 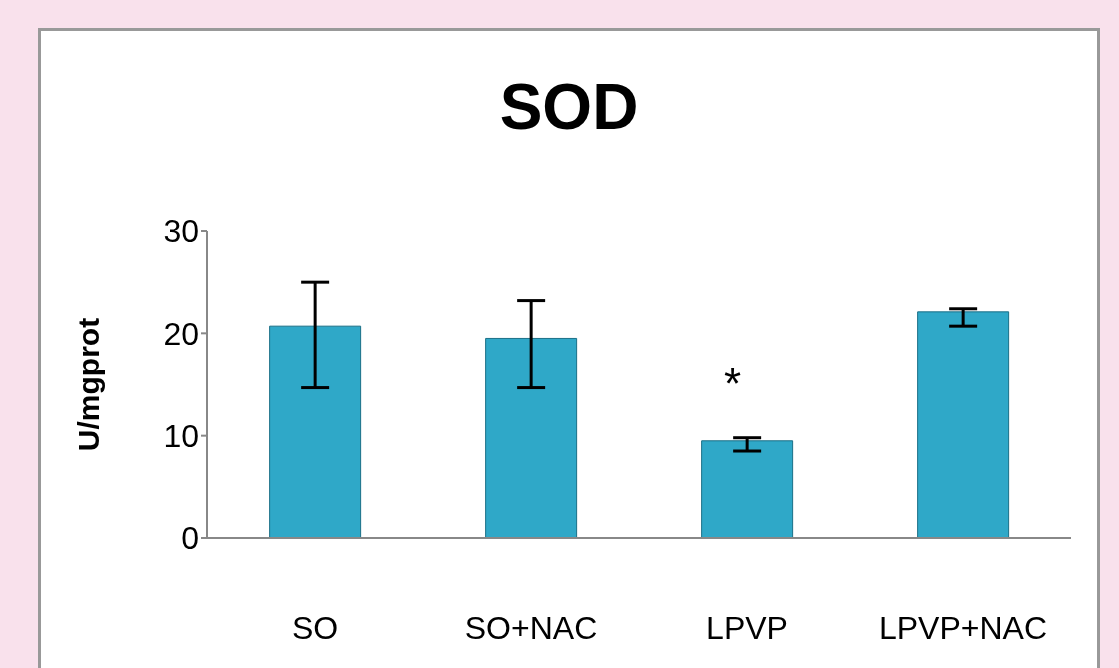 I want to click on x-tick-label: SO+NAC, so click(x=531, y=627).